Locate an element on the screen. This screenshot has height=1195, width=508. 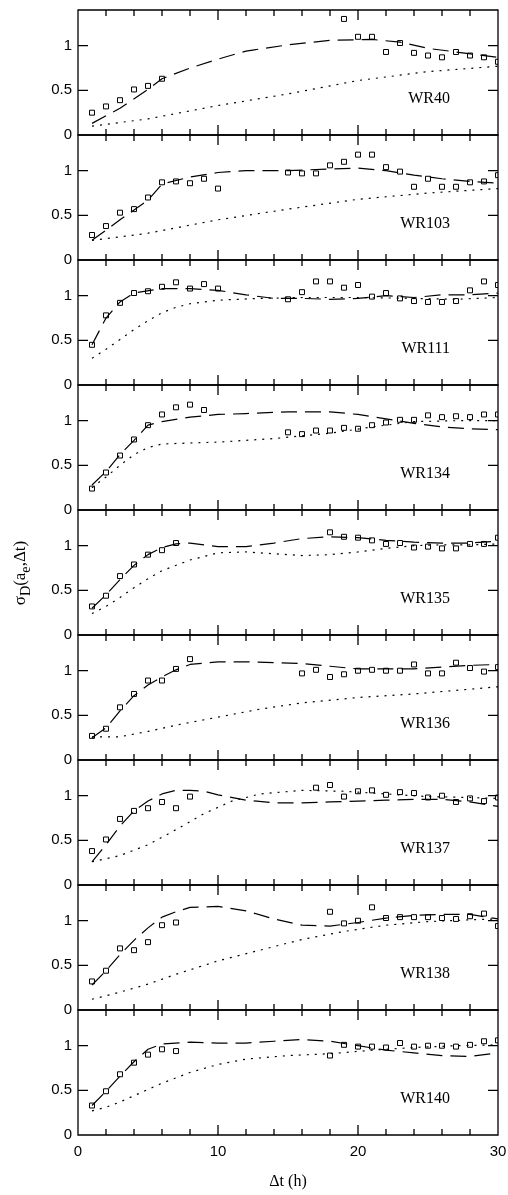
annotation: WR137 is located at coordinates (425, 848).